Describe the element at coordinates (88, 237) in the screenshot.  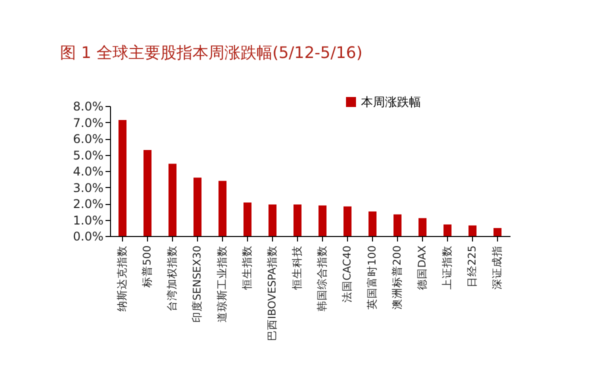
I see `y-tick-label: 0.0%` at that location.